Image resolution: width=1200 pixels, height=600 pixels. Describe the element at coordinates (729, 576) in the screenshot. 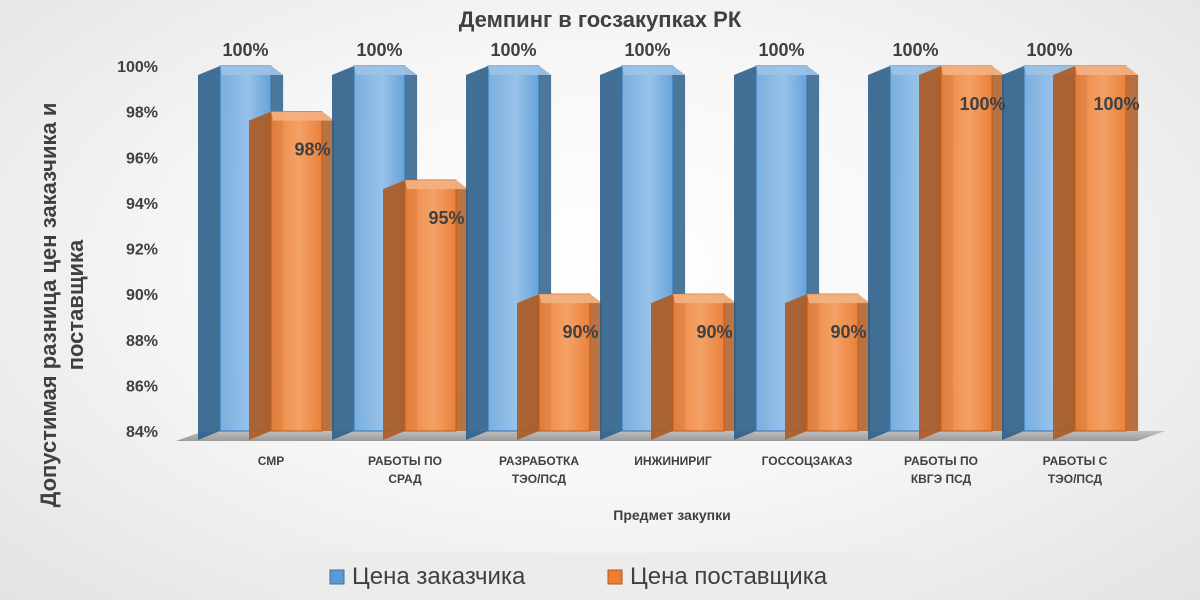

I see `legend-label-supplier: Цена поставщика` at that location.